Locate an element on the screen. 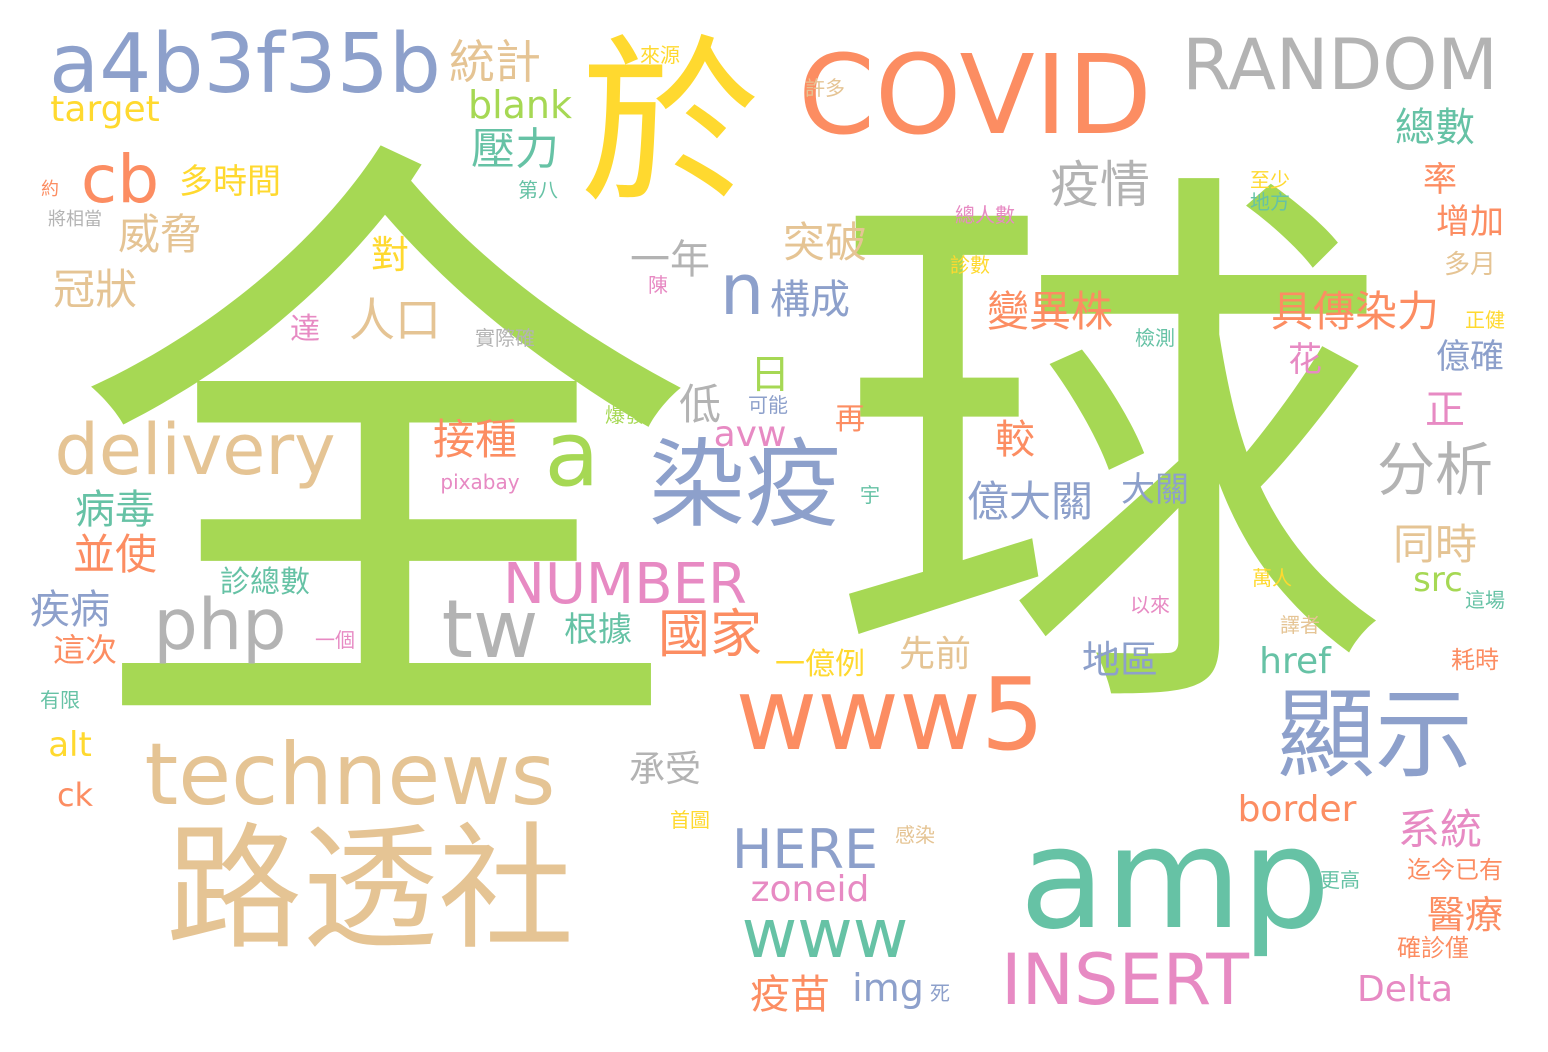 The width and height of the screenshot is (1548, 1052). word-yali: 壓力 is located at coordinates (515, 149).